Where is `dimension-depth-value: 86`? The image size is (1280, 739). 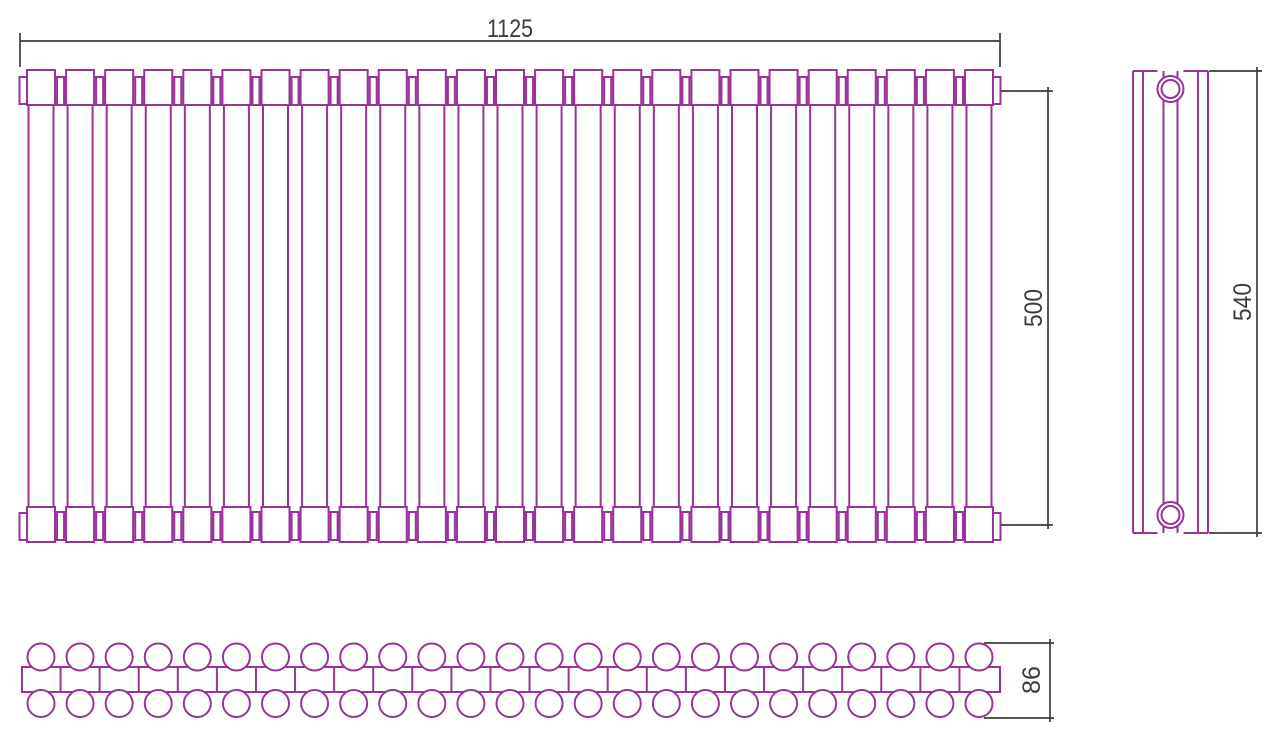 dimension-depth-value: 86 is located at coordinates (1032, 680).